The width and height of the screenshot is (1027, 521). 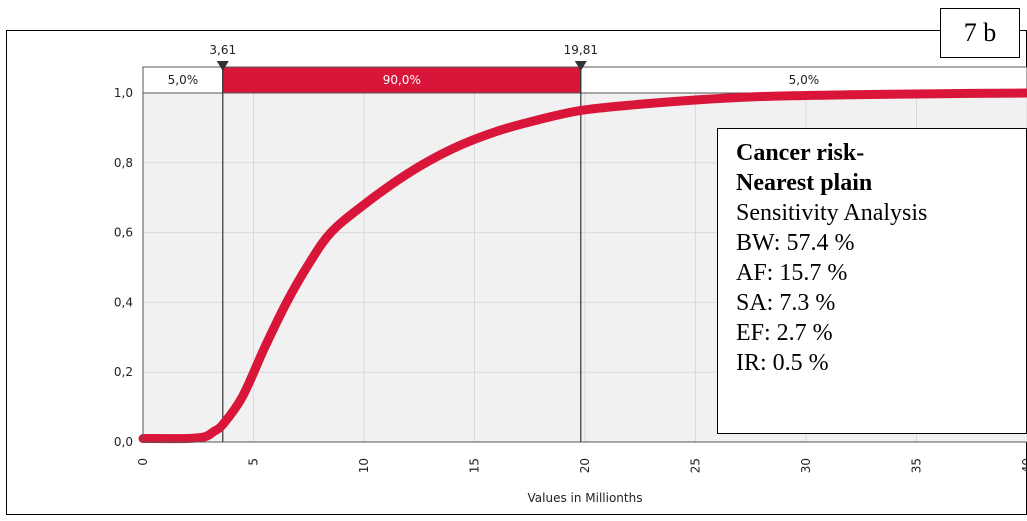 I want to click on x-tick-label: 5, so click(x=254, y=462).